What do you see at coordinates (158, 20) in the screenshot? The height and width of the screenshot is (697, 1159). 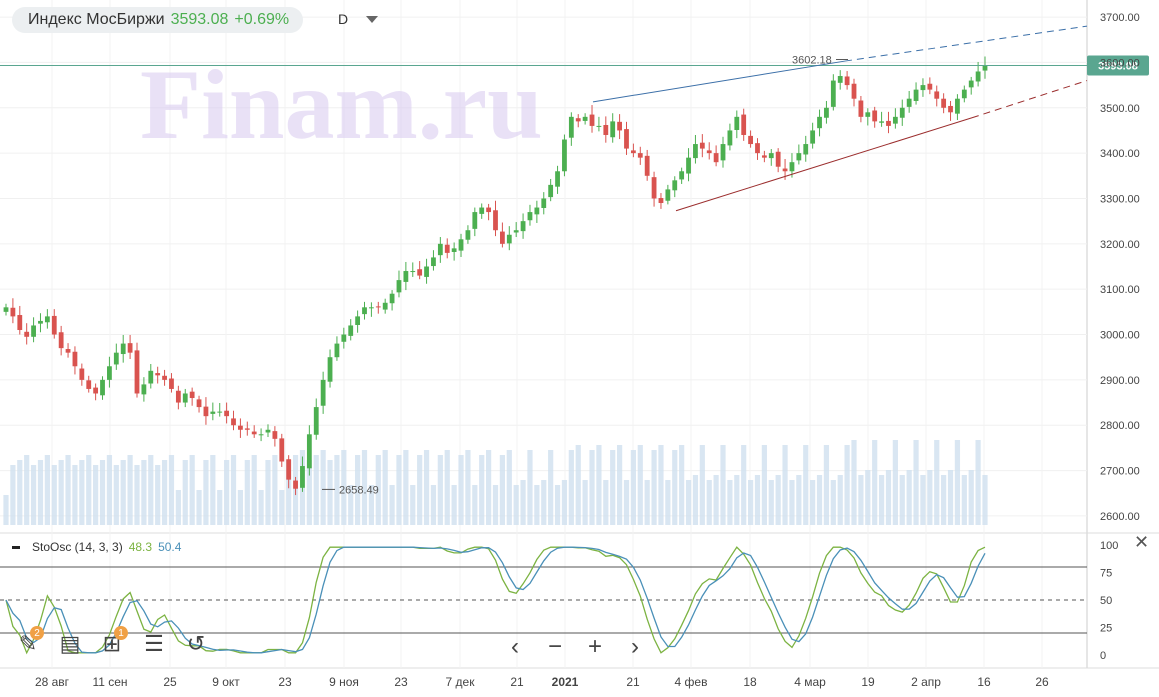 I see `instrument-header: Индекс МосБиржи 3593.08 +0.69%` at bounding box center [158, 20].